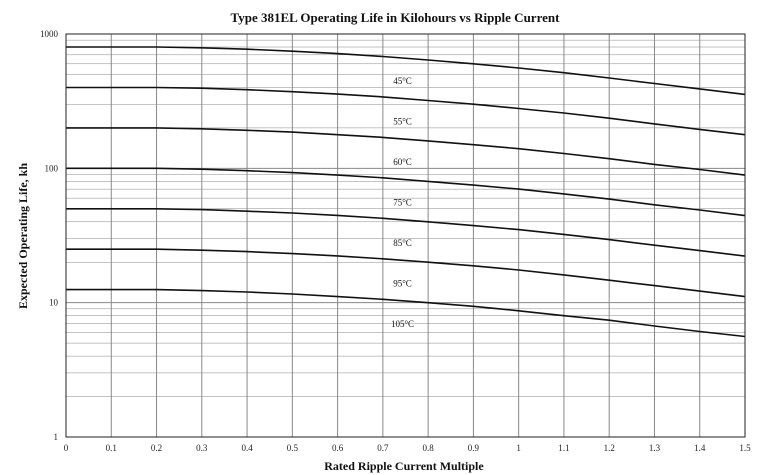  What do you see at coordinates (52, 168) in the screenshot?
I see `y-tick-label: 100` at bounding box center [52, 168].